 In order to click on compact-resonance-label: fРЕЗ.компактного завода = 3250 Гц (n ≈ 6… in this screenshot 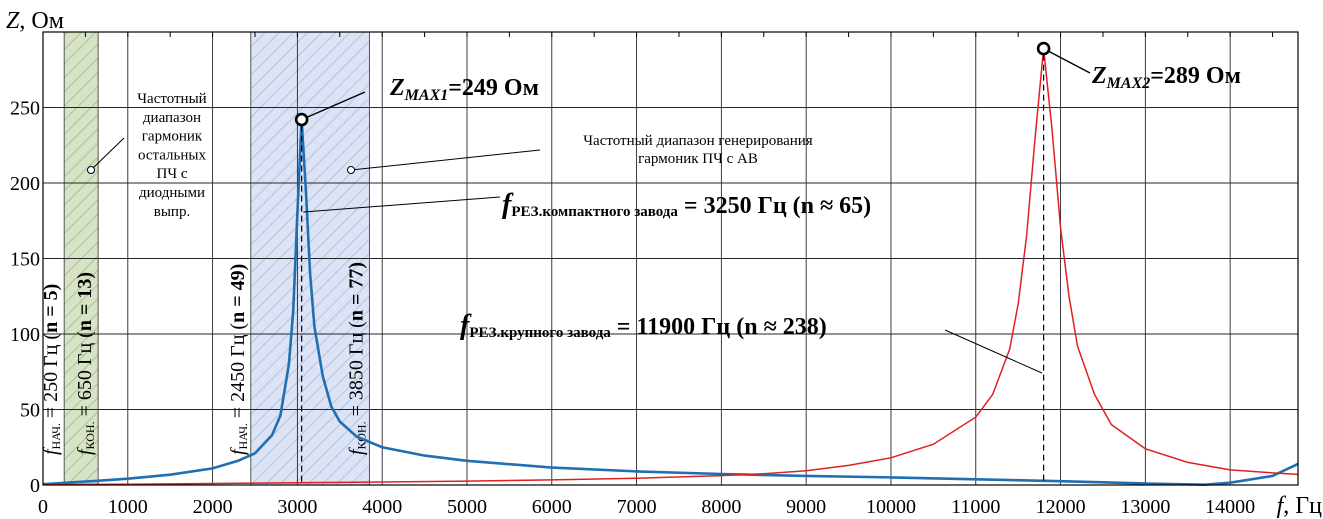, I will do `click(686, 204)`.